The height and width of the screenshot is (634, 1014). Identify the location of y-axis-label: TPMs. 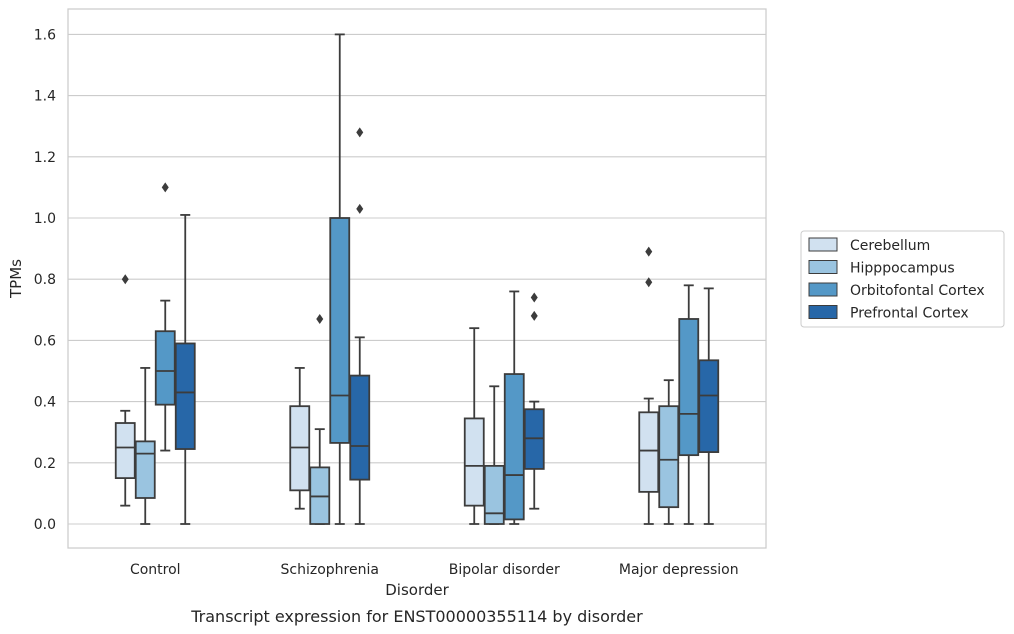
(16, 279).